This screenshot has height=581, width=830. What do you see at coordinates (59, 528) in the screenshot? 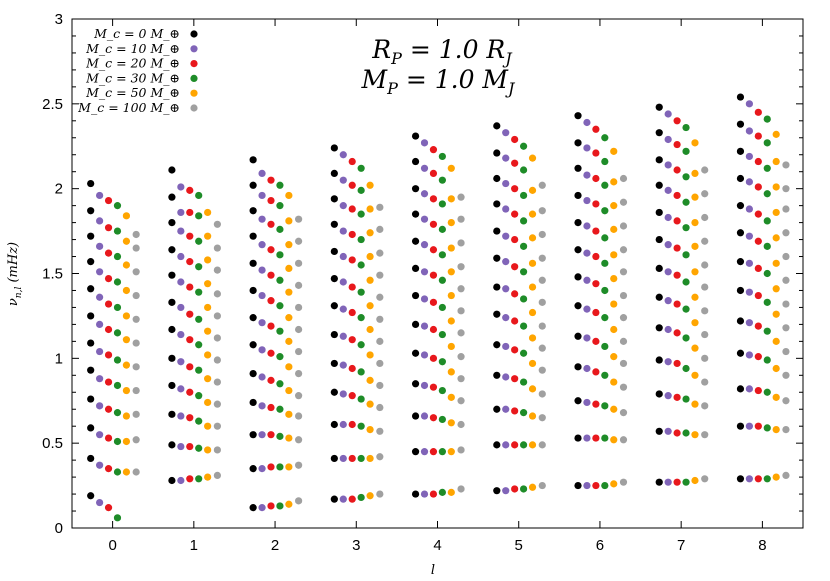
I see `y-tick-label: 0` at bounding box center [59, 528].